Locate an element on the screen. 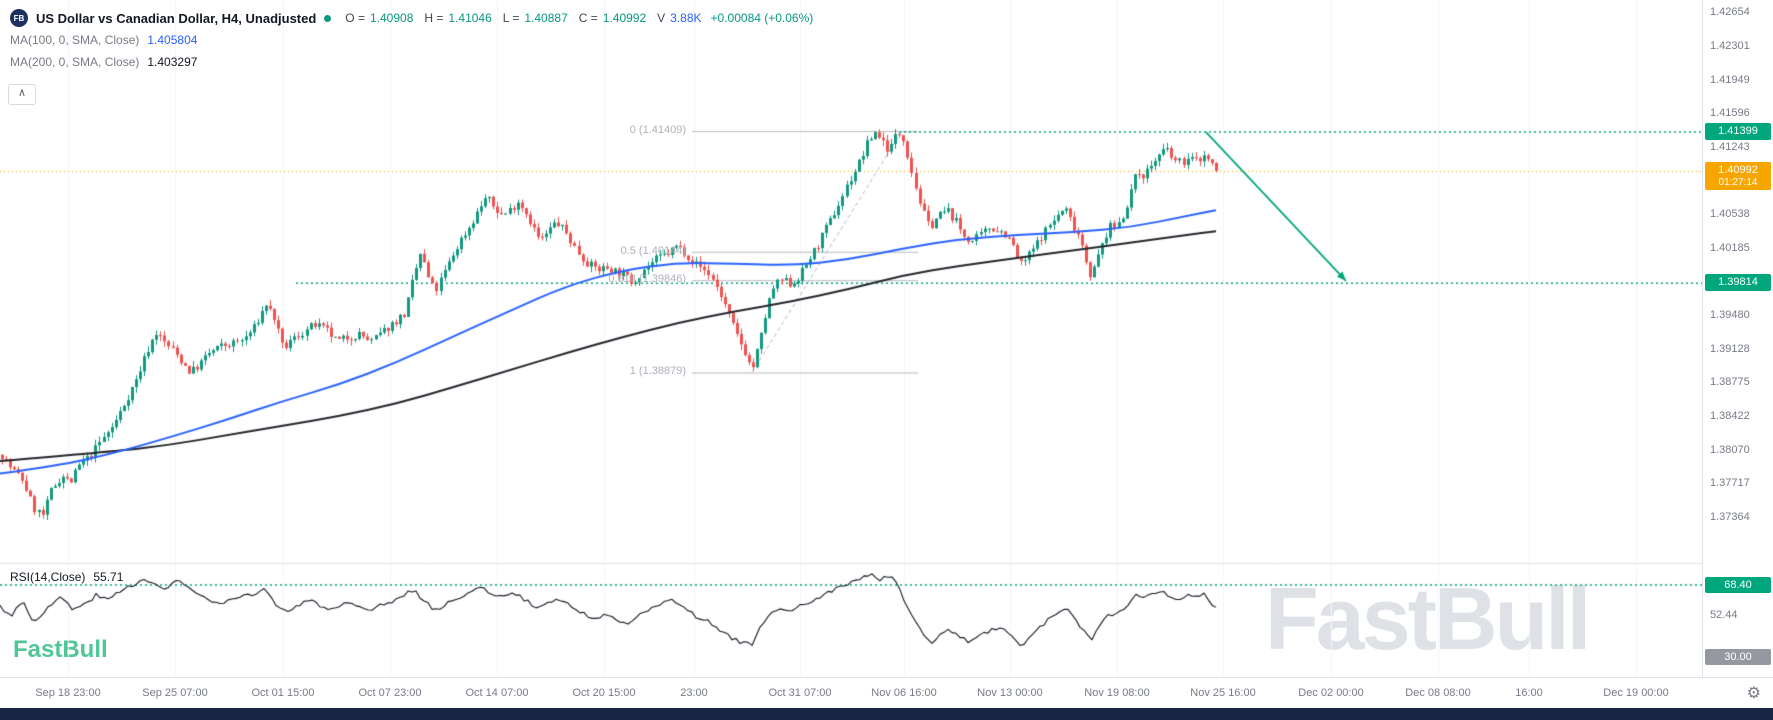  time-tick: Oct 01 15:00 is located at coordinates (283, 693).